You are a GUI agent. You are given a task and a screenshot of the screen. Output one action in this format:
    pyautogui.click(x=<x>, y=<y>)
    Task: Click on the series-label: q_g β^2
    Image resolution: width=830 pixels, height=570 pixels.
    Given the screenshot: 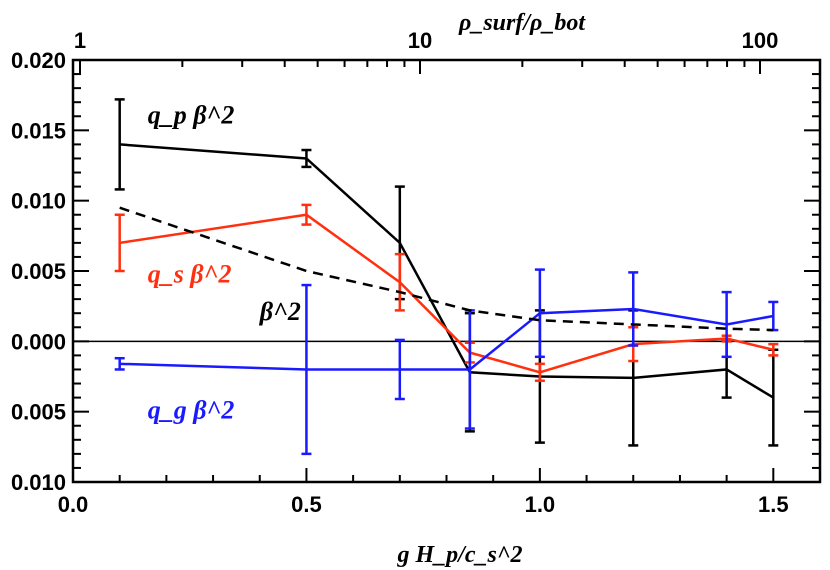 What is the action you would take?
    pyautogui.click(x=191, y=410)
    